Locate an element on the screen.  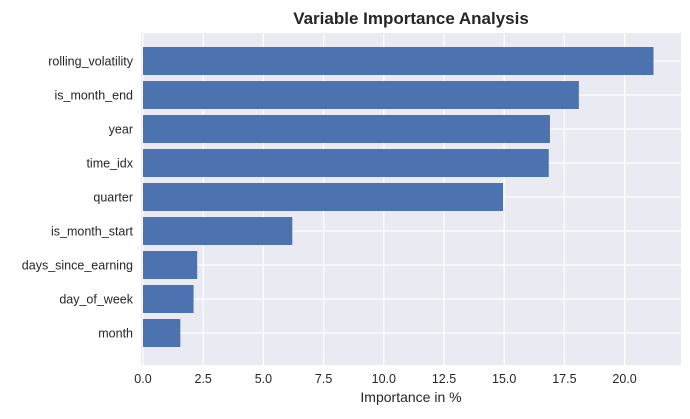
bar-rolling-volatility is located at coordinates (398, 61).